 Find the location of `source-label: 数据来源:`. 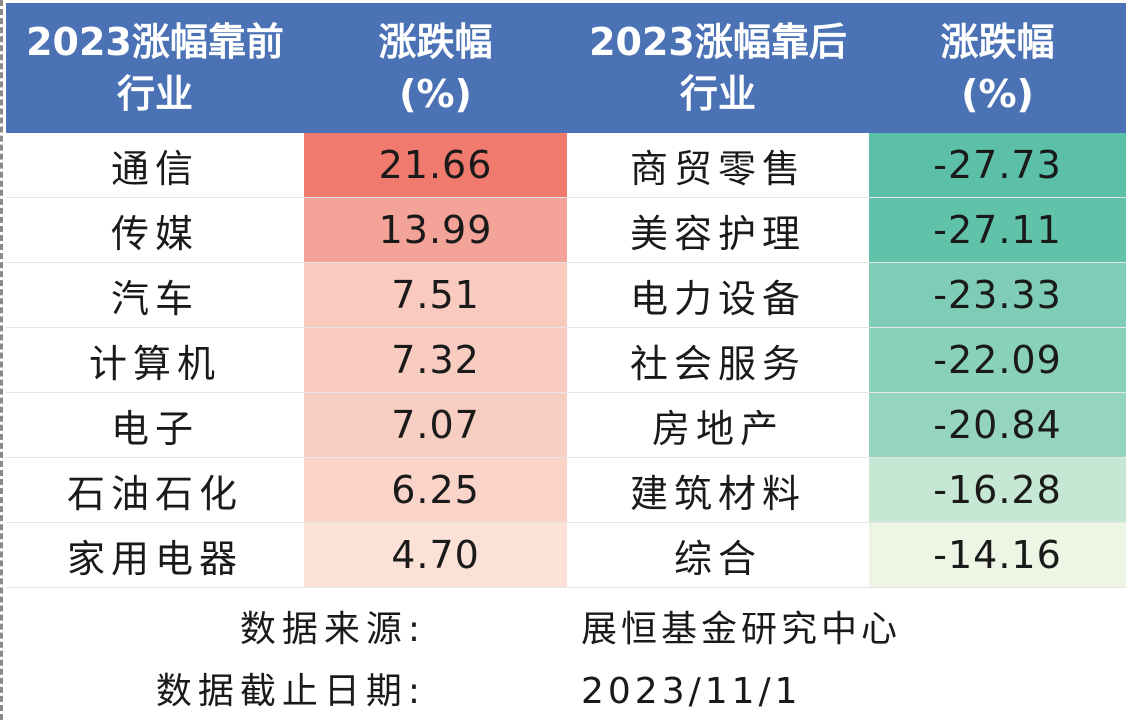

source-label: 数据来源: is located at coordinates (332, 629).